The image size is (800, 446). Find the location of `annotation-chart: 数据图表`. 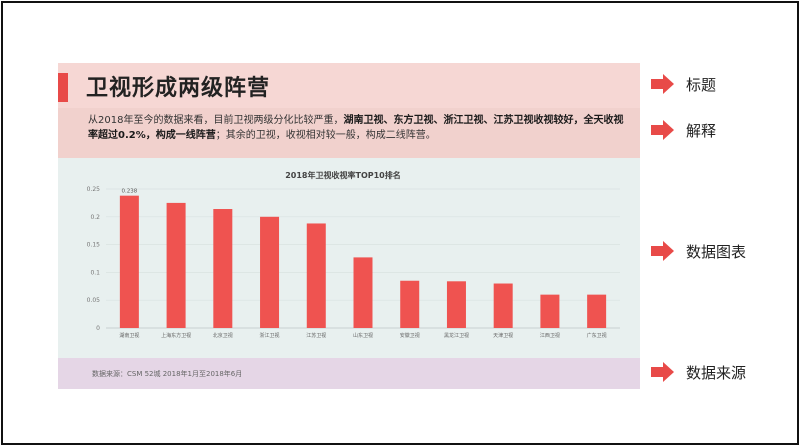

annotation-chart: 数据图表 is located at coordinates (698, 251).